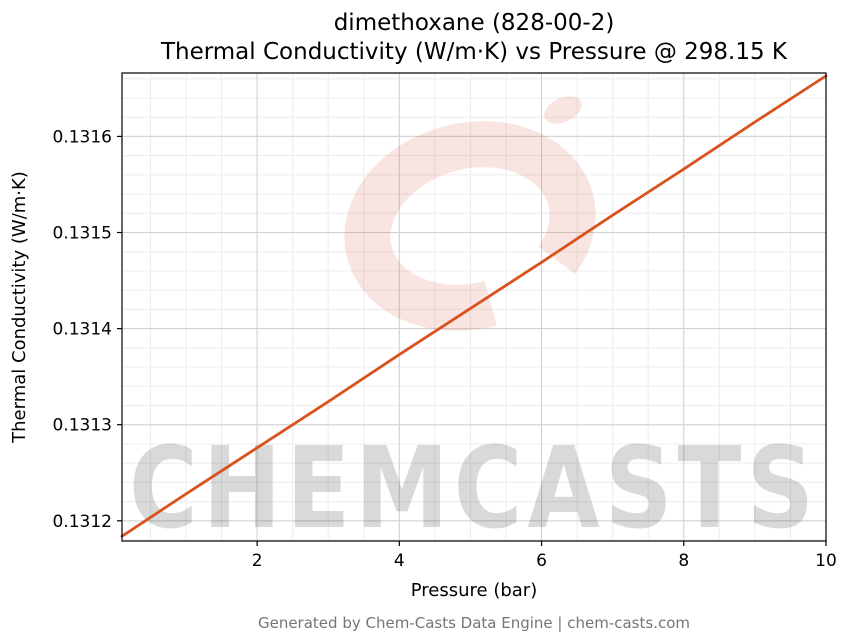  I want to click on x-tick-label: 6, so click(541, 561).